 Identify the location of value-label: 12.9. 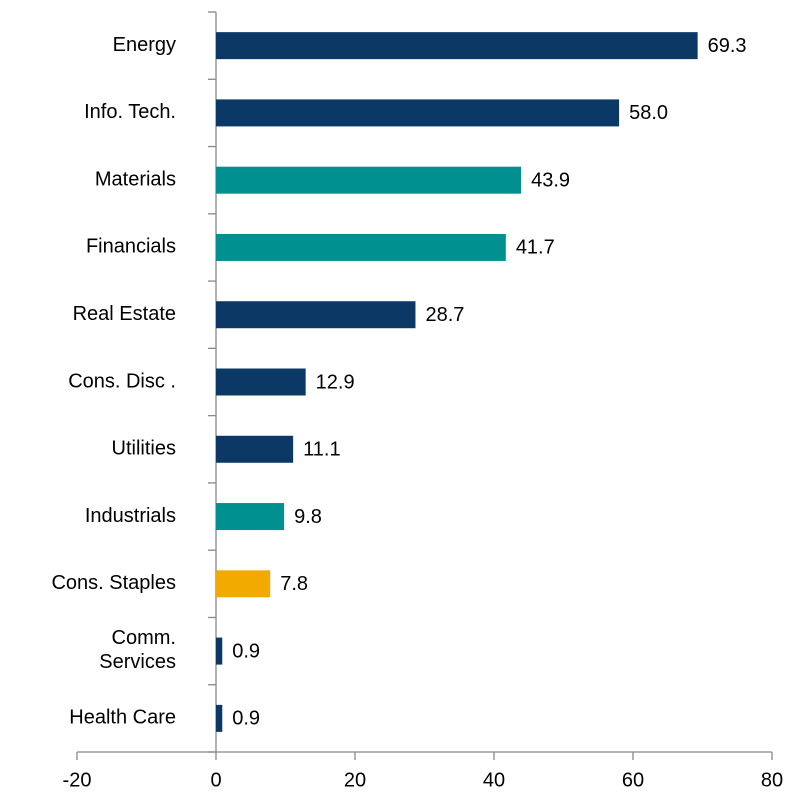
(335, 382).